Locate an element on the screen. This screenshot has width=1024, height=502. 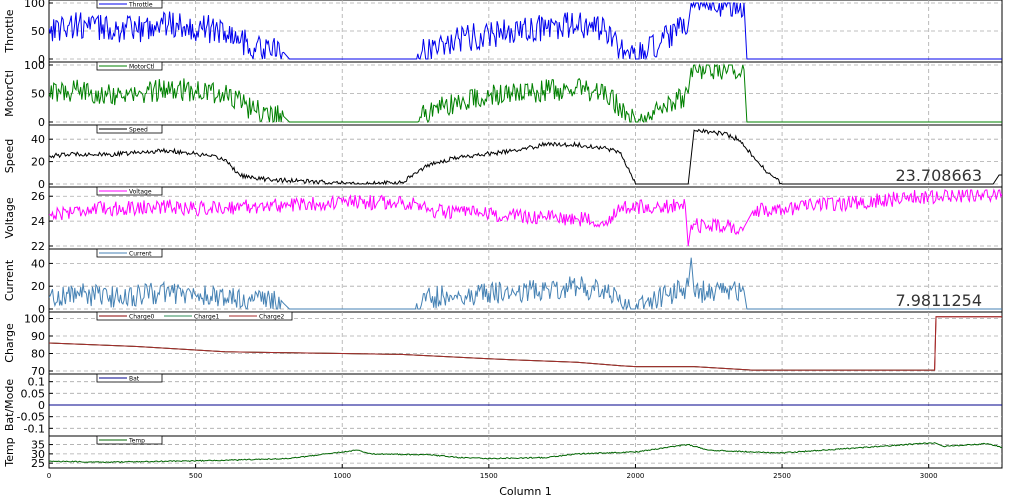
legend-label: Voltage is located at coordinates (140, 192).